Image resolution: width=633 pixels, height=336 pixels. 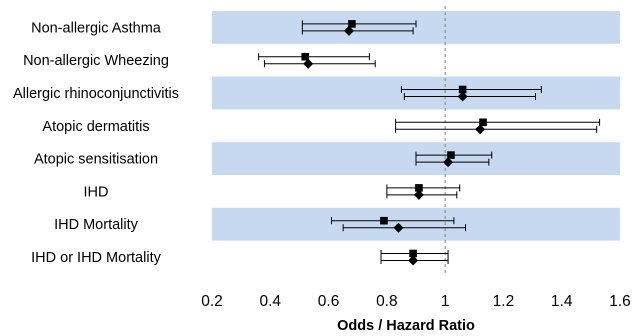 I want to click on row-label: IHD Mortality, so click(x=96, y=225).